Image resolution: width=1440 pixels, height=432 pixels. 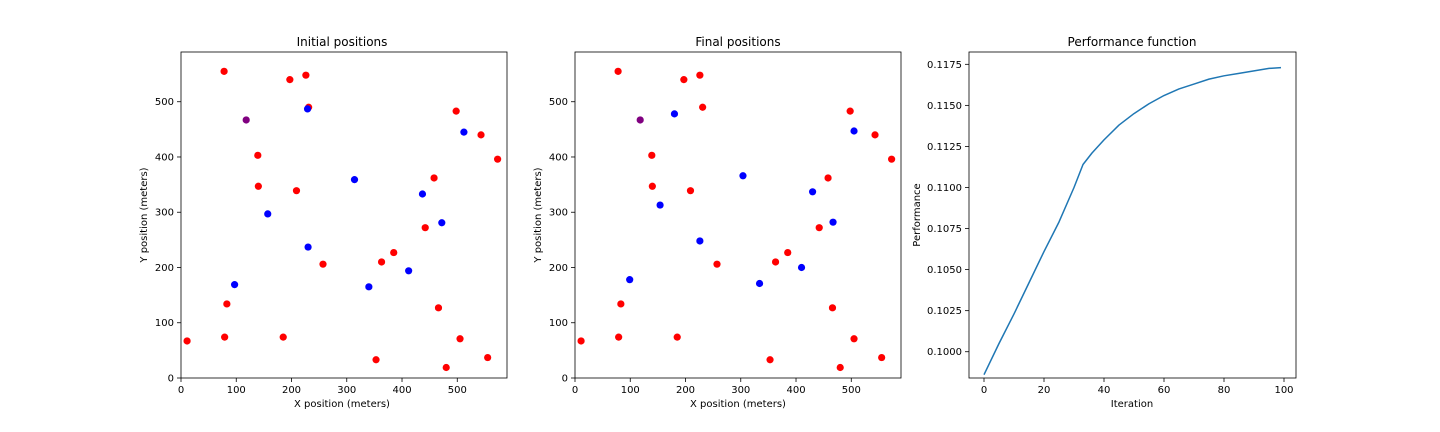 I want to click on x-tick-label: 80, so click(x=1224, y=390).